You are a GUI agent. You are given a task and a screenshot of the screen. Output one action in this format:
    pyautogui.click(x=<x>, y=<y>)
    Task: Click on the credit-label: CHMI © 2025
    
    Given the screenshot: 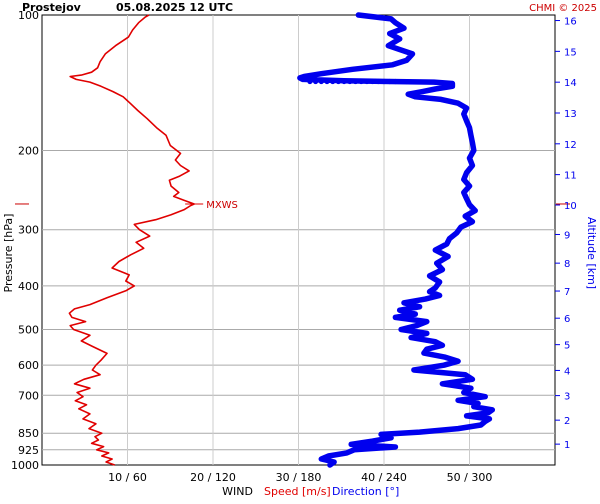 What is the action you would take?
    pyautogui.click(x=563, y=8)
    